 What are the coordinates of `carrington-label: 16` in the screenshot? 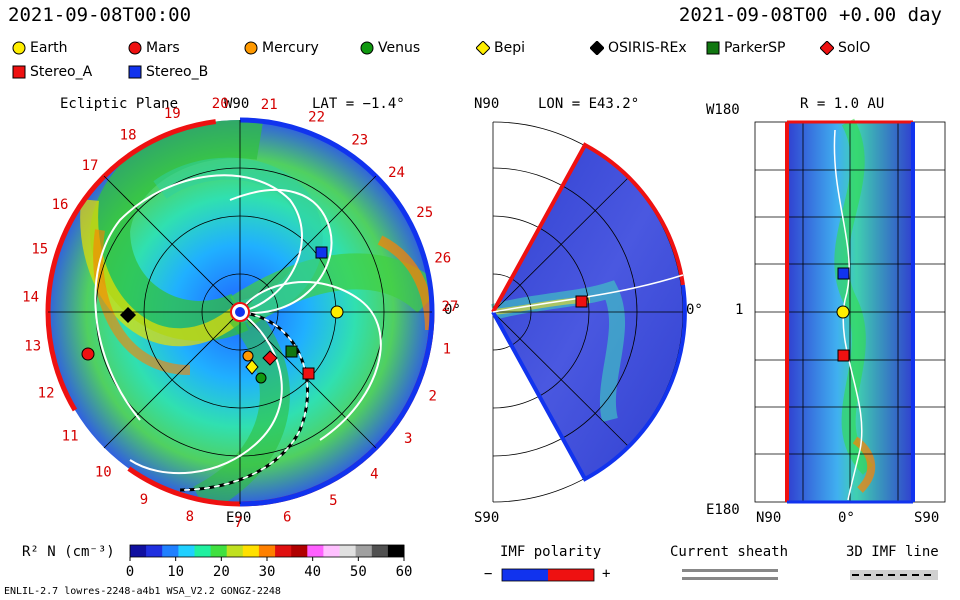 It's located at (60, 205).